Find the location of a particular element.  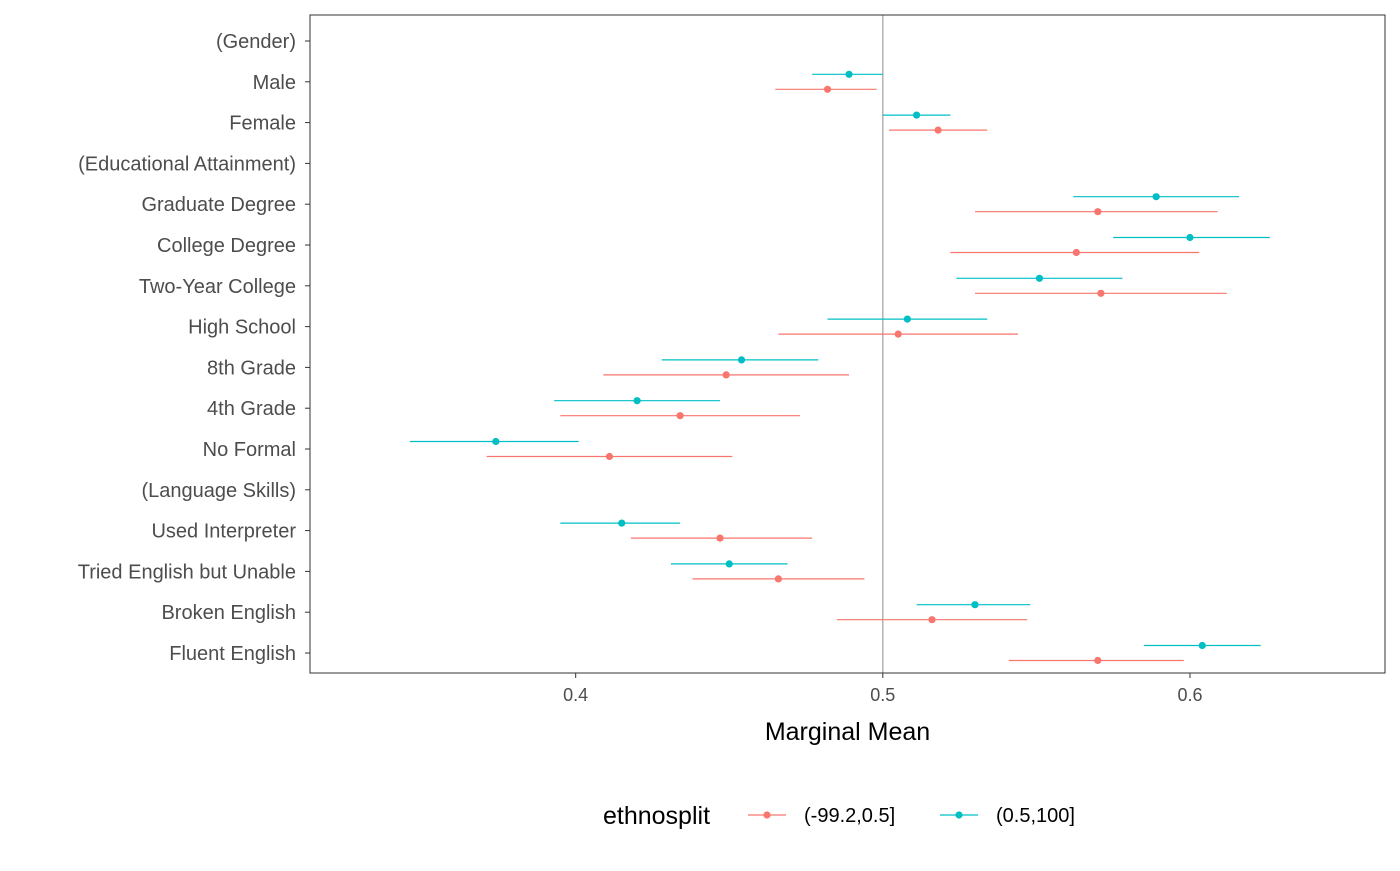

y-tick-label-4th-grade: 4th Grade is located at coordinates (251, 409).